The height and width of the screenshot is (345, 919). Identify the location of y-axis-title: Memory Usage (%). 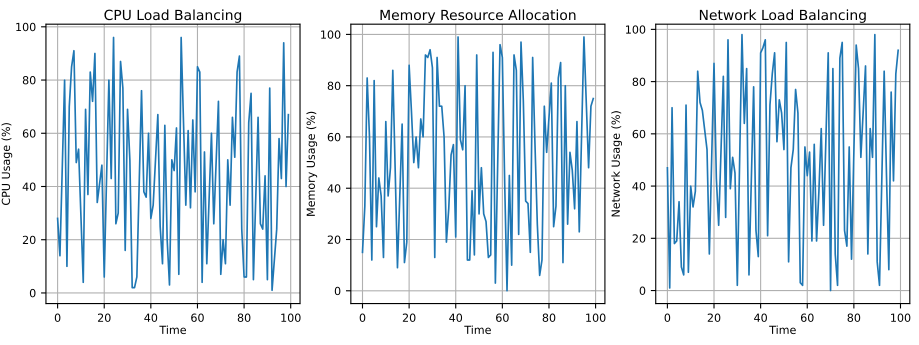
(312, 164).